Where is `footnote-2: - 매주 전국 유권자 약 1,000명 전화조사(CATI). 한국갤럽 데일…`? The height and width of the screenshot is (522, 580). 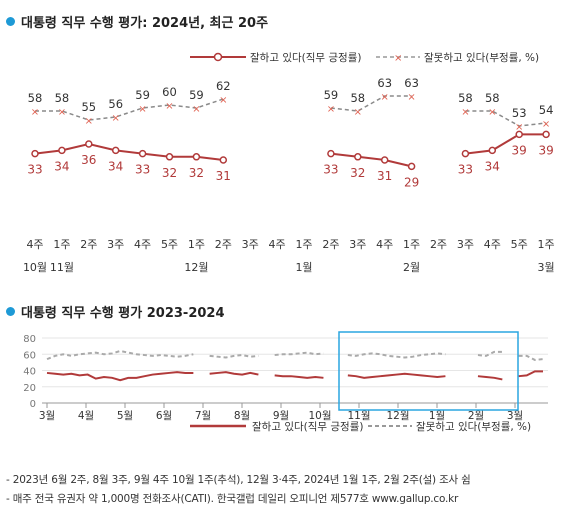
footnote-2: - 매주 전국 유권자 약 1,000명 전화조사(CATI). 한국갤럽 데일… is located at coordinates (232, 499).